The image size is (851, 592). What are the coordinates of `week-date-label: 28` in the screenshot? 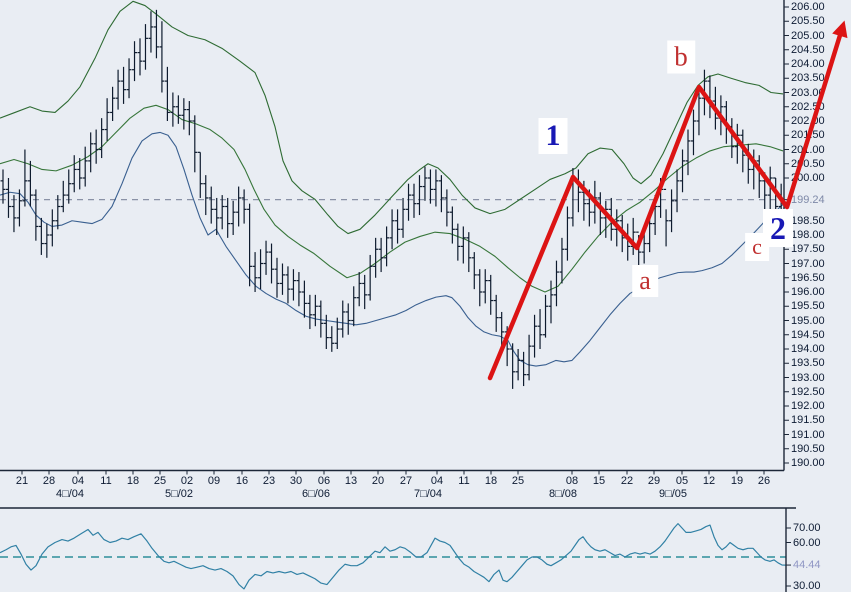 It's located at (49, 481).